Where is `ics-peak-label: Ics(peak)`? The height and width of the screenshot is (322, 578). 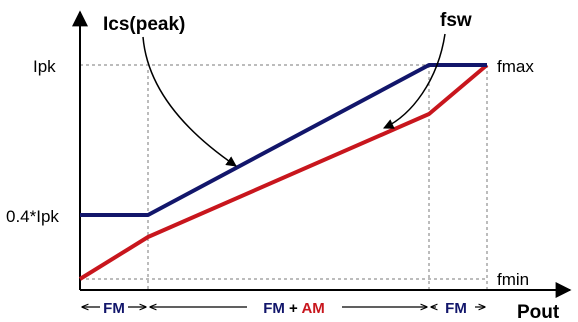 ics-peak-label: Ics(peak) is located at coordinates (144, 24).